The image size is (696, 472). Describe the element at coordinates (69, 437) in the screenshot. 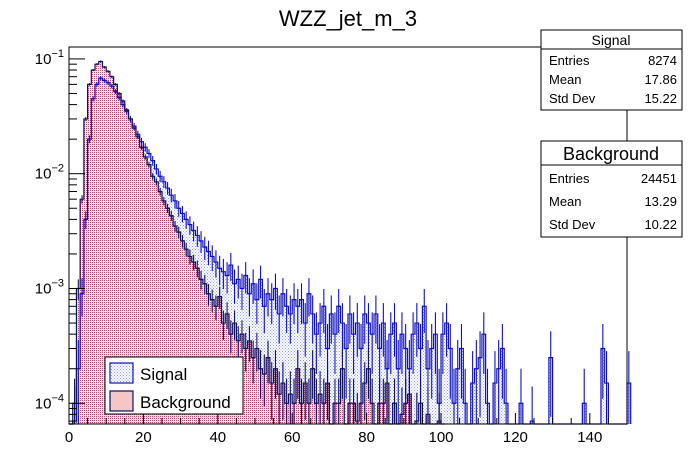

I see `x-tick-label: 0` at that location.